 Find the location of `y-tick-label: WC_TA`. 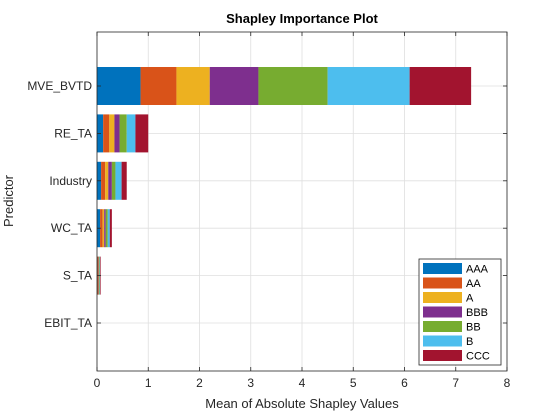

y-tick-label: WC_TA is located at coordinates (71, 228).